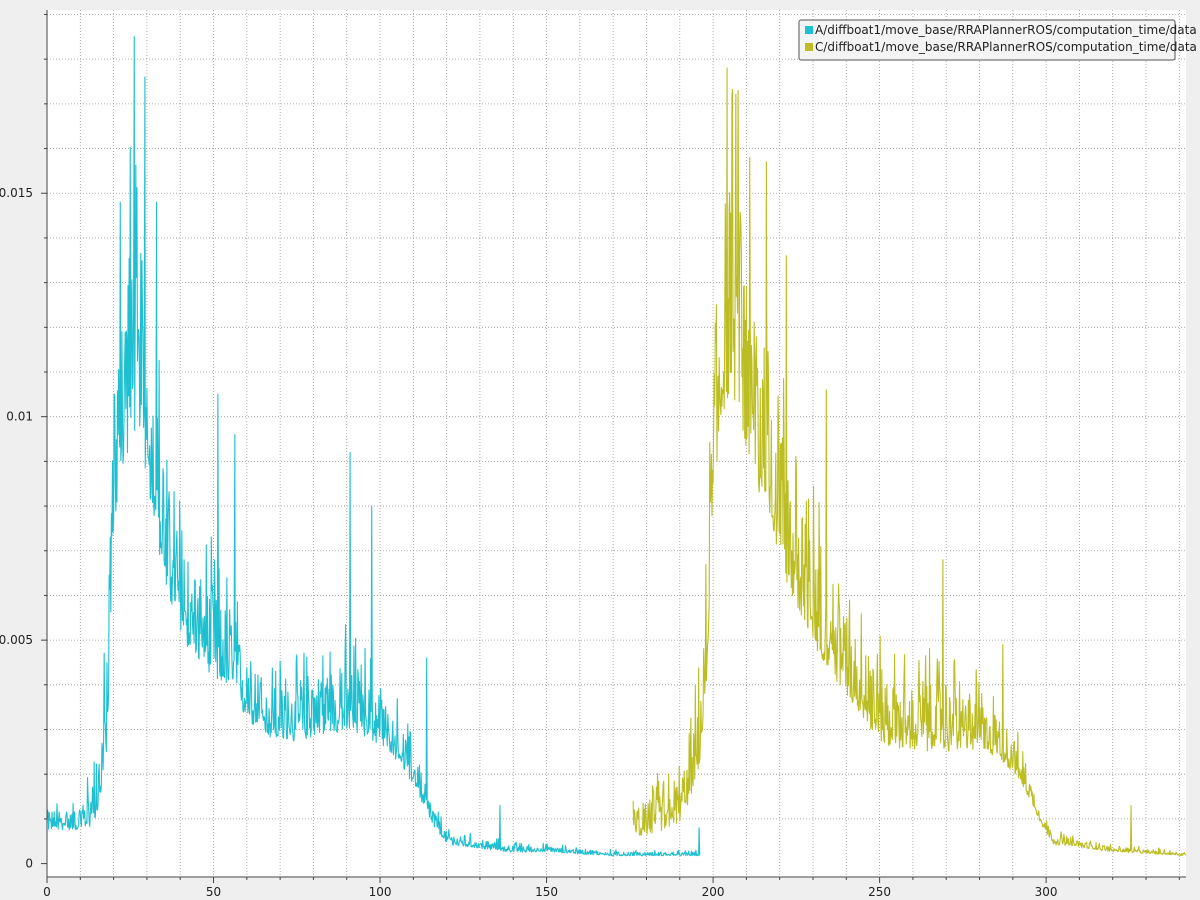 Image resolution: width=1200 pixels, height=900 pixels. What do you see at coordinates (809, 30) in the screenshot?
I see `legend-swatch-series-a` at bounding box center [809, 30].